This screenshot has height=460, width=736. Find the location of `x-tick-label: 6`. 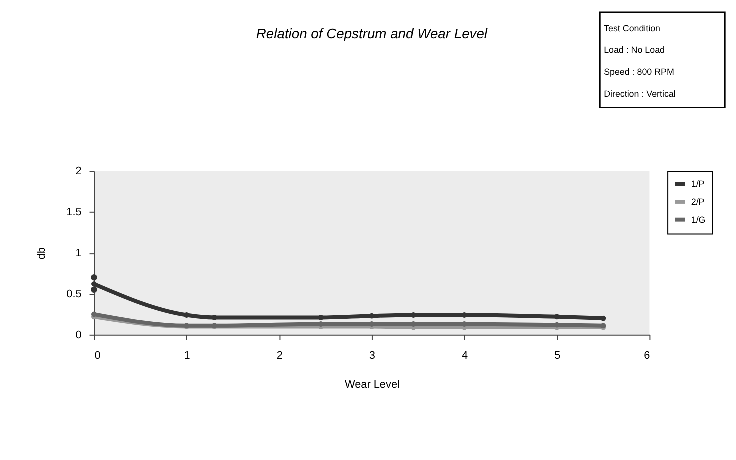

x-tick-label: 6 is located at coordinates (647, 356).